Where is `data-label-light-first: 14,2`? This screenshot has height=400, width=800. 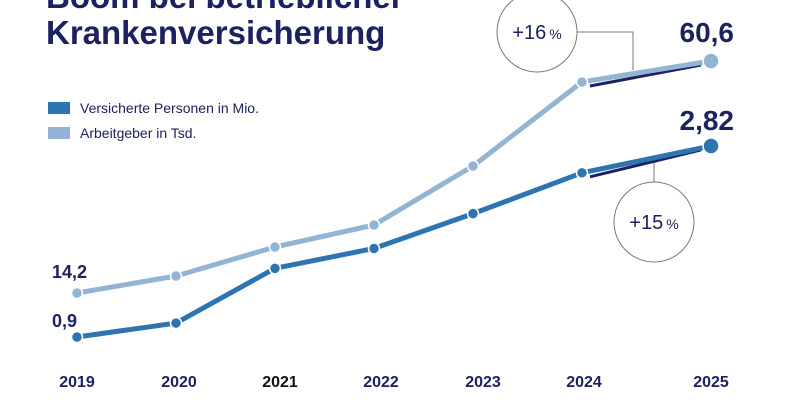 data-label-light-first: 14,2 is located at coordinates (69, 272).